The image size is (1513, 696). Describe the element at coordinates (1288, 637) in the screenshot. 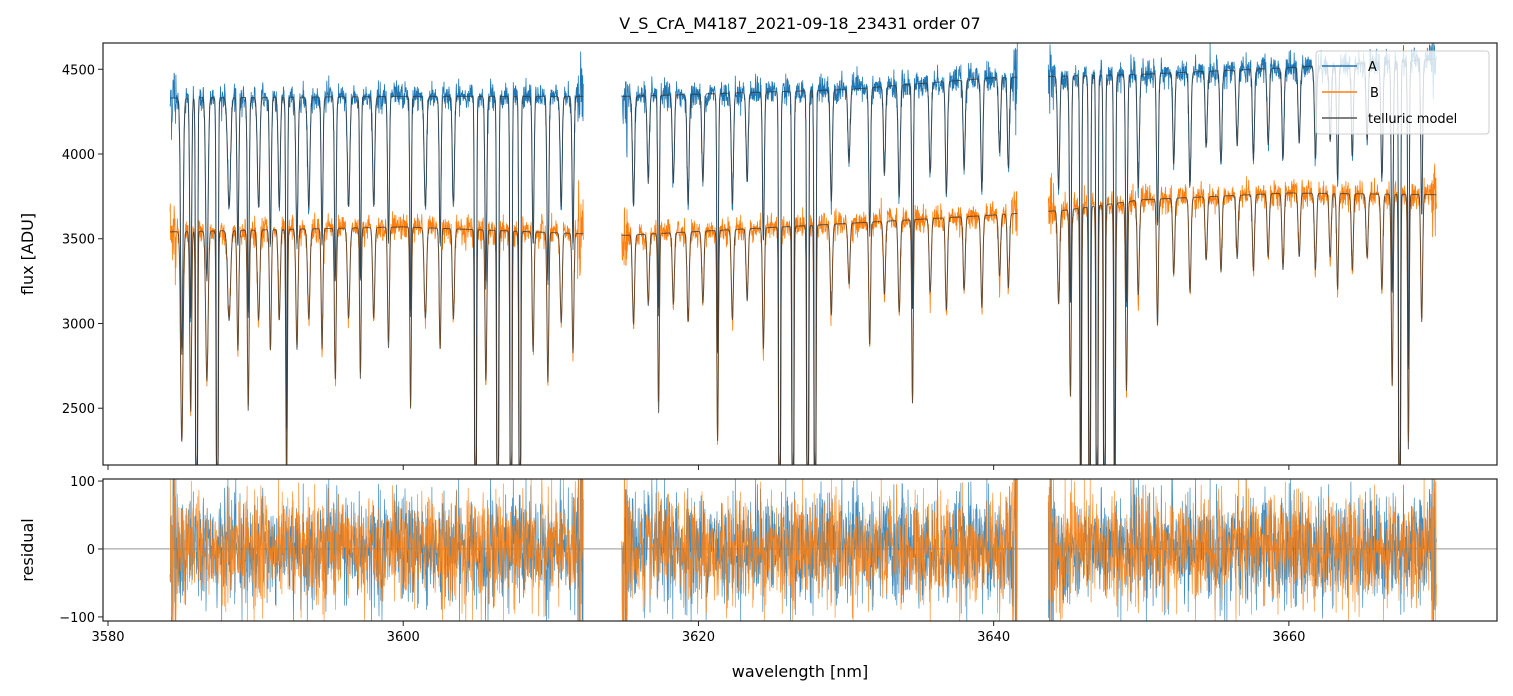

I see `x-tick-label: 3660` at that location.